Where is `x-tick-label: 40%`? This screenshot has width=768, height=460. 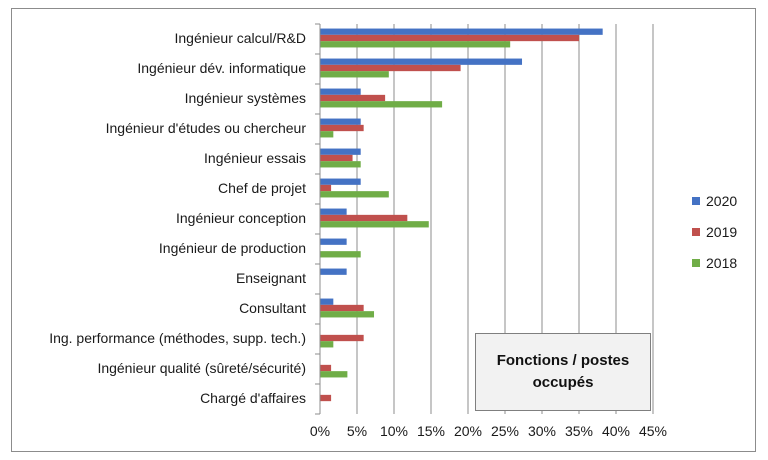 x-tick-label: 40% is located at coordinates (616, 431).